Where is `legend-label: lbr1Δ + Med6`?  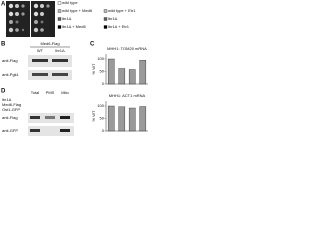
legend-label: lbr1Δ + Med6 is located at coordinates (74, 26).